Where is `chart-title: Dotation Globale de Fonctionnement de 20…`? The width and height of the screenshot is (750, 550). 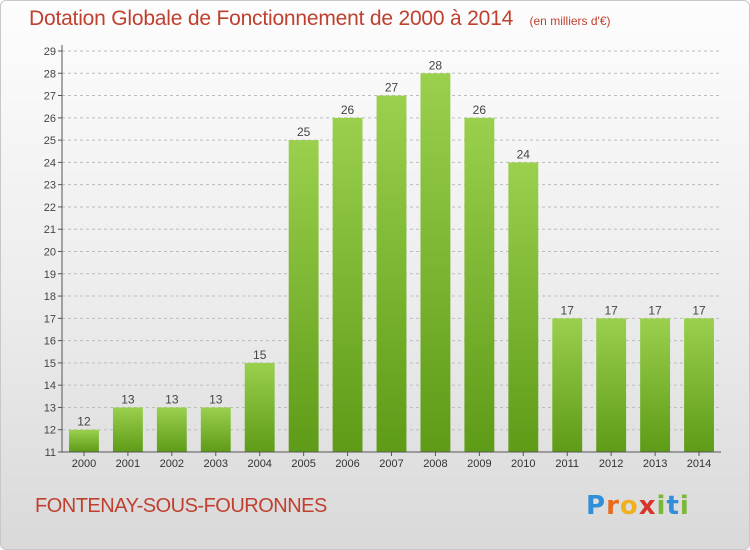
chart-title: Dotation Globale de Fonctionnement de 20… is located at coordinates (271, 18).